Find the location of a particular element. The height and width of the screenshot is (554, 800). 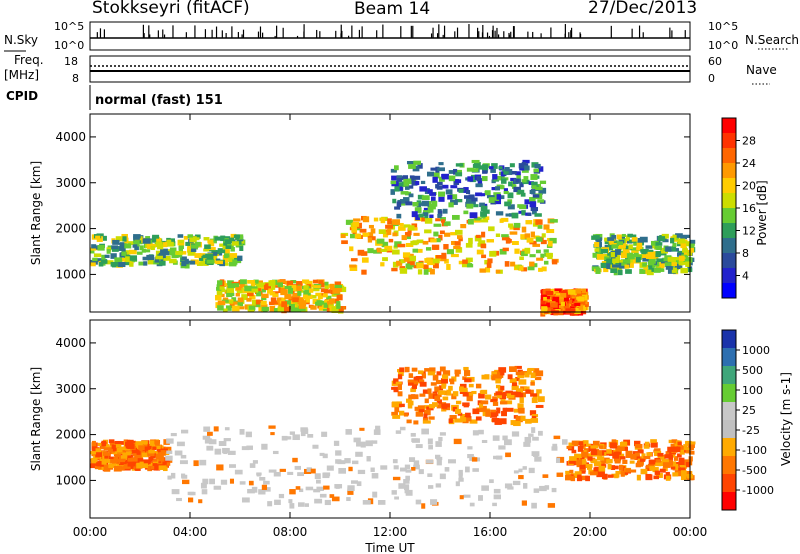

colorbar-tick: 16 is located at coordinates (749, 208).